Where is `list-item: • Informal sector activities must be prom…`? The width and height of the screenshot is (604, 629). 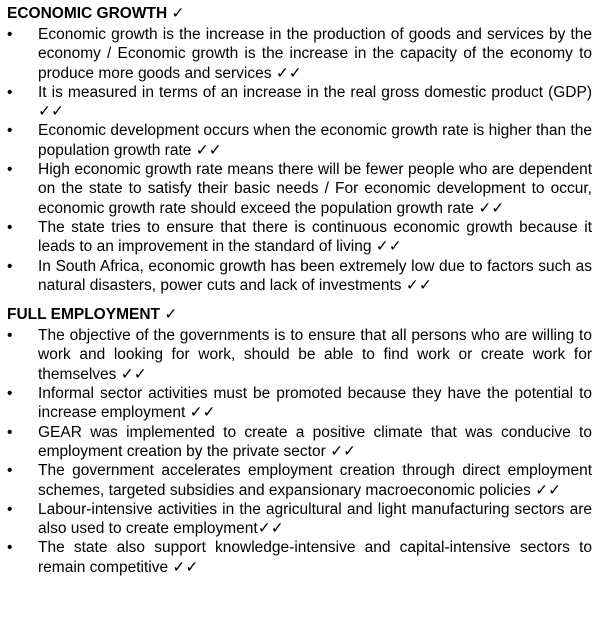 list-item: • Informal sector activities must be prom… is located at coordinates (299, 403).